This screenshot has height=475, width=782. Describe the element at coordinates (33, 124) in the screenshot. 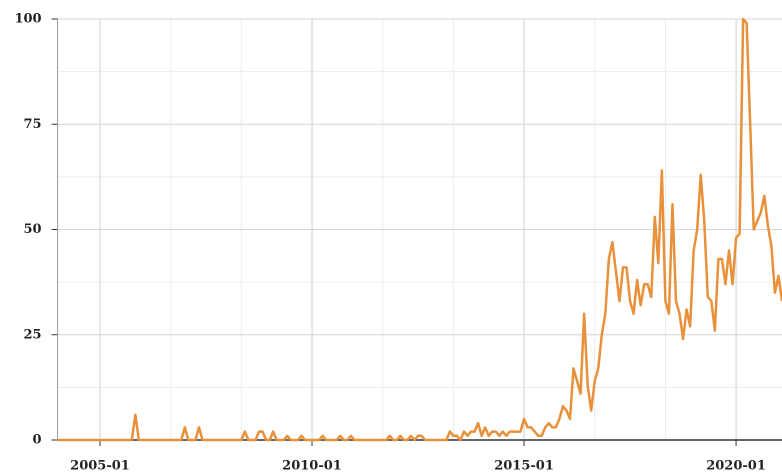

I see `y-tick-label: 75` at that location.